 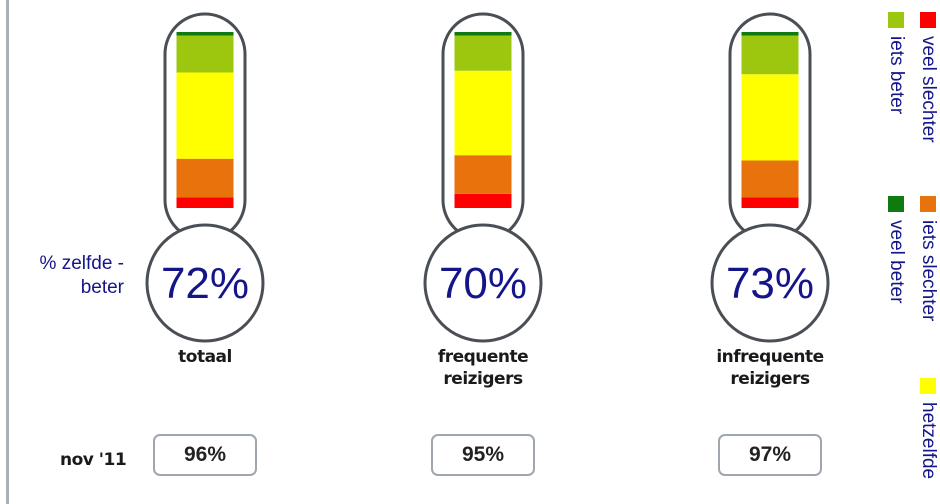 What do you see at coordinates (81, 275) in the screenshot?
I see `y-axis-label: % zelfde - beter` at bounding box center [81, 275].